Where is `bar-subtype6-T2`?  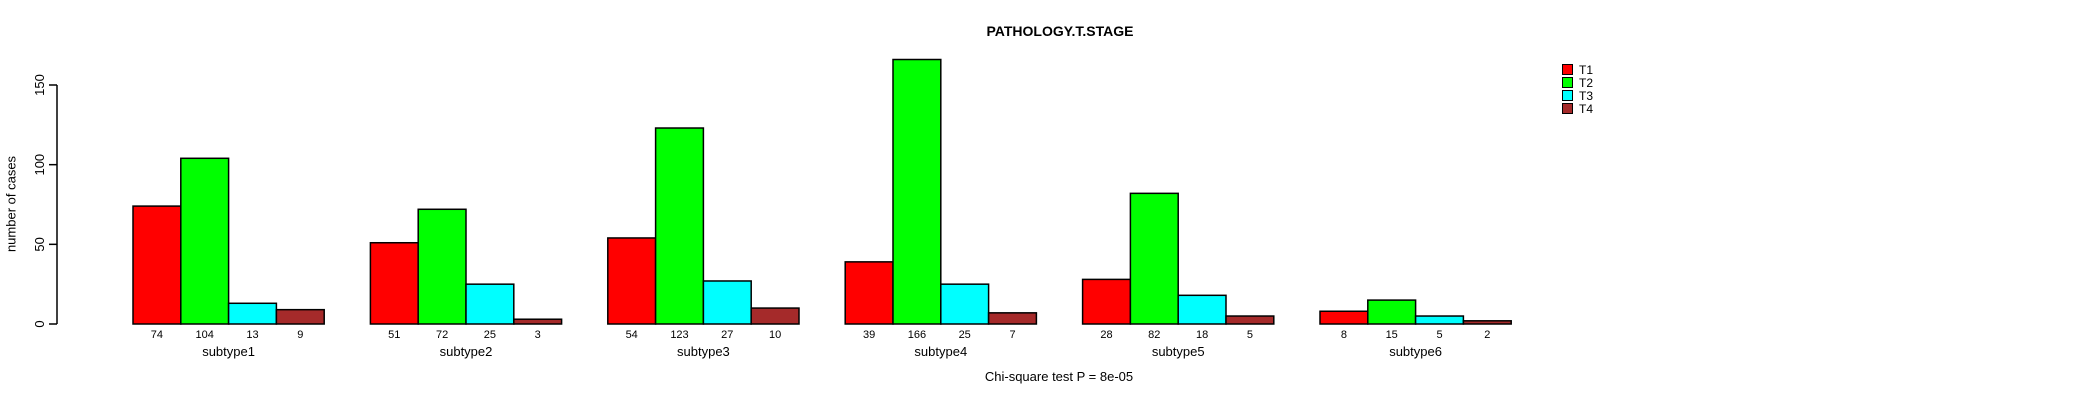
bar-subtype6-T2 is located at coordinates (1392, 312).